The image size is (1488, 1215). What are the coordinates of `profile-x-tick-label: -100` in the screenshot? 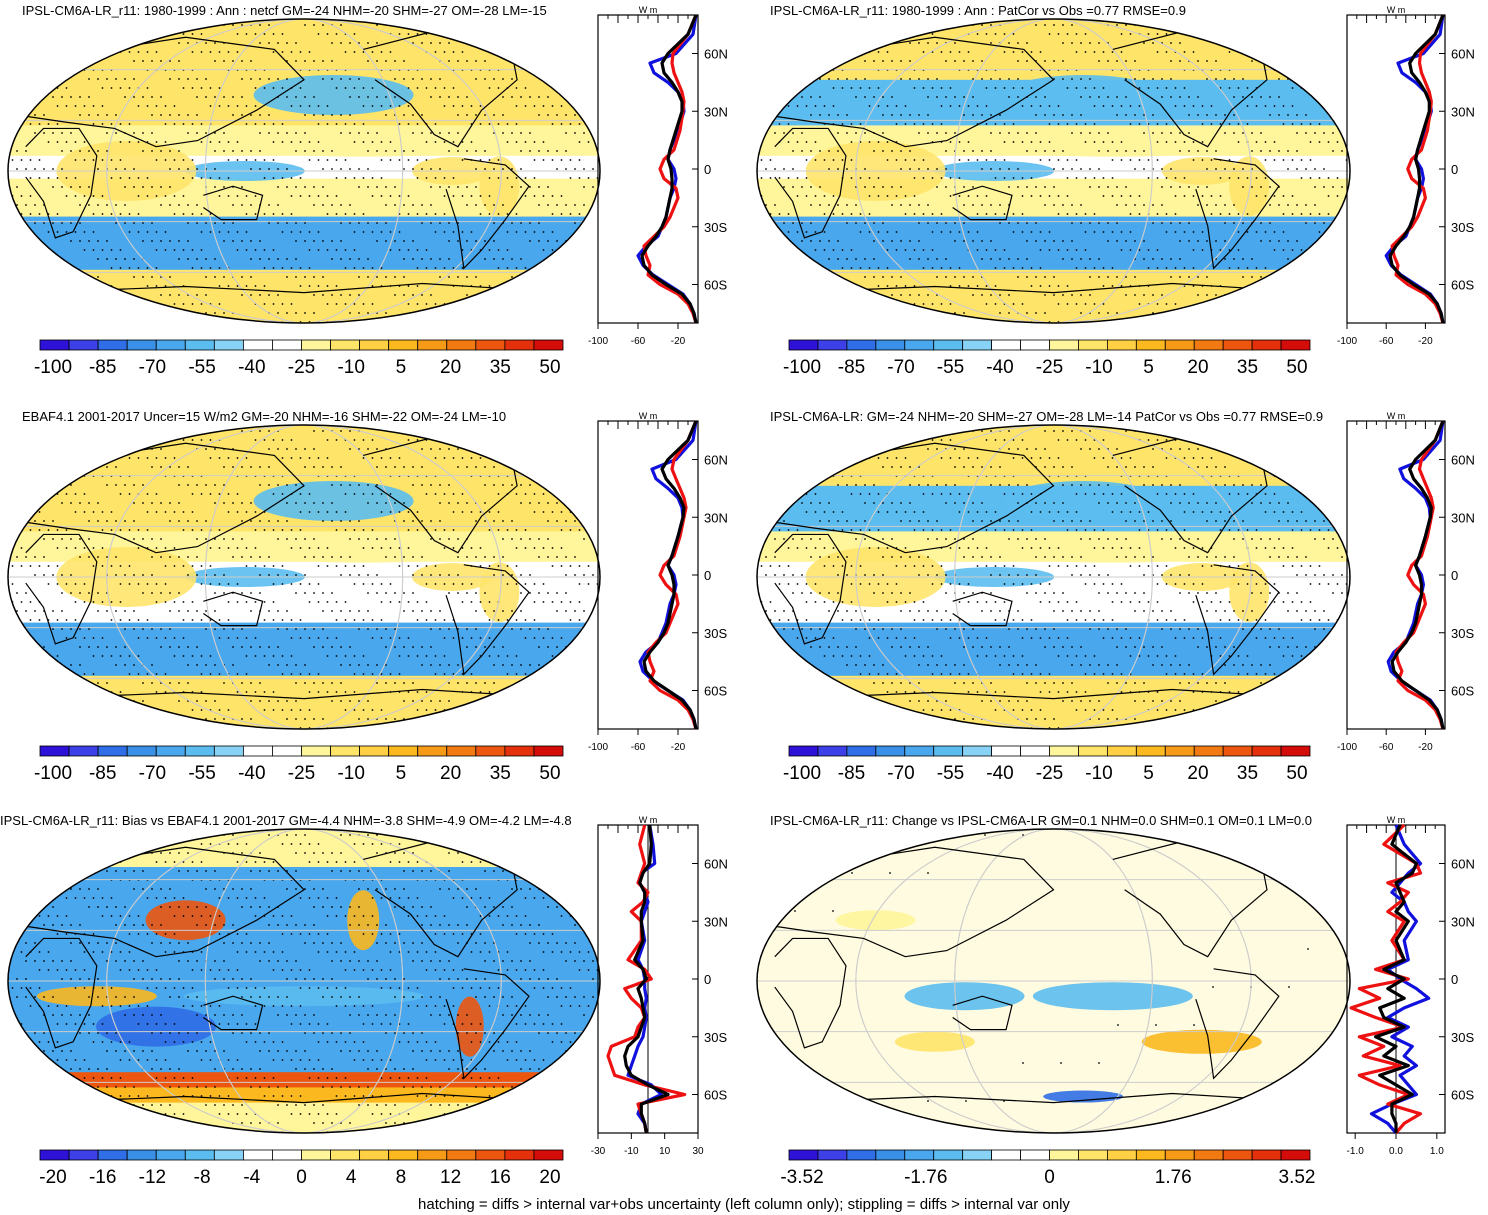 It's located at (598, 747).